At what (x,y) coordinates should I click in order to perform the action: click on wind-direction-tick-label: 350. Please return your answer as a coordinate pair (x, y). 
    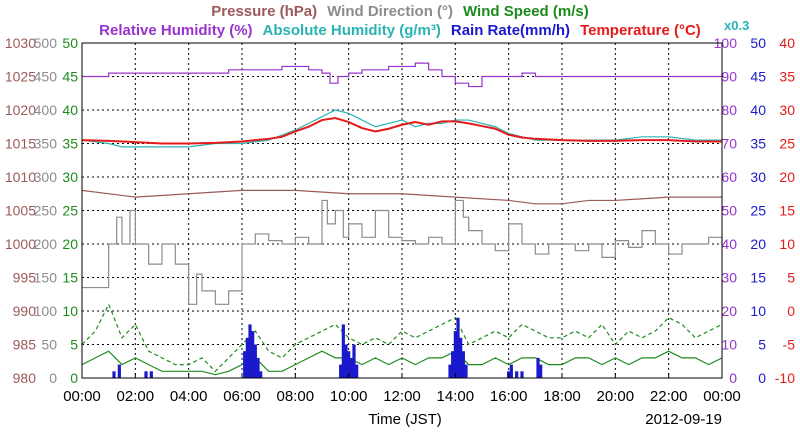
    Looking at the image, I should click on (46, 144).